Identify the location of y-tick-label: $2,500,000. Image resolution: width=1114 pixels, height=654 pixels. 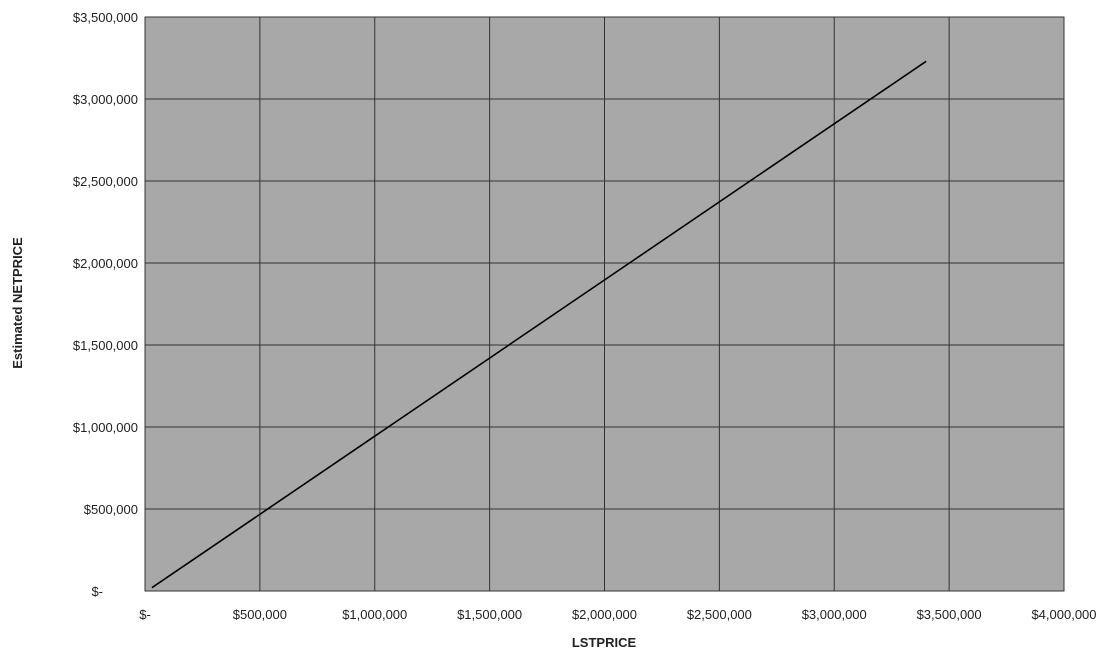
(105, 181).